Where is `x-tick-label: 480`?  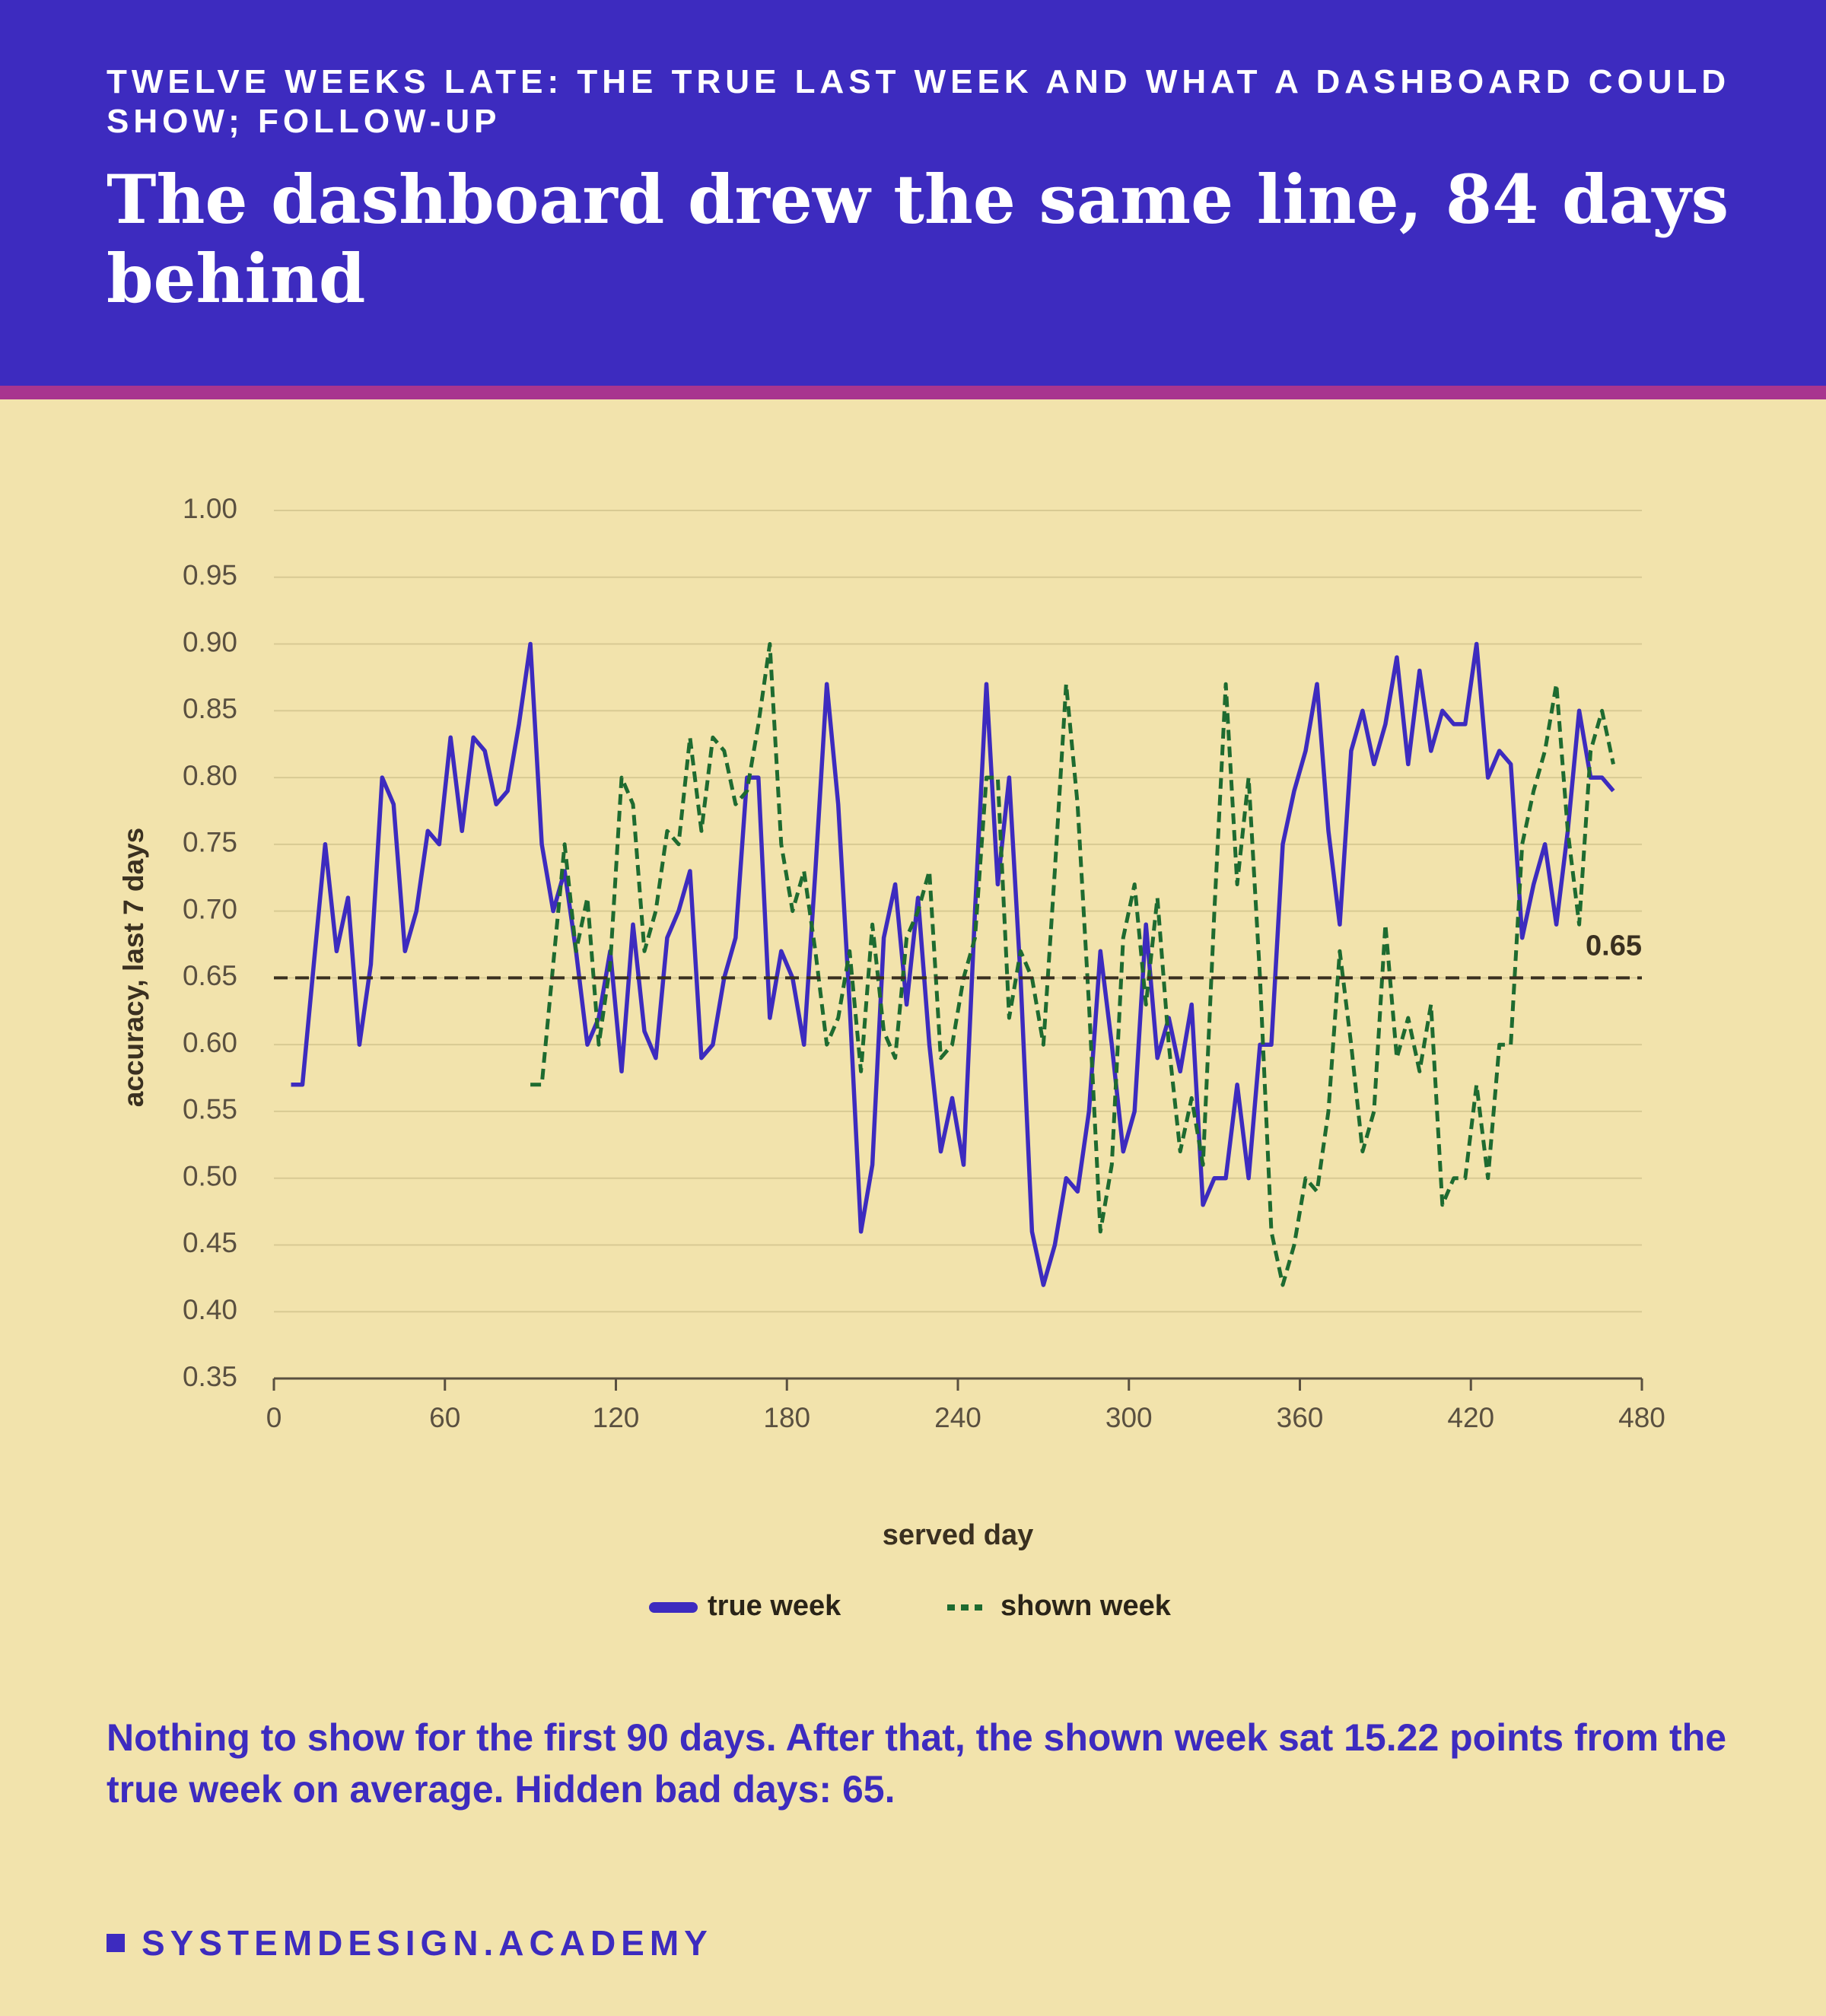
x-tick-label: 480 is located at coordinates (1641, 1417).